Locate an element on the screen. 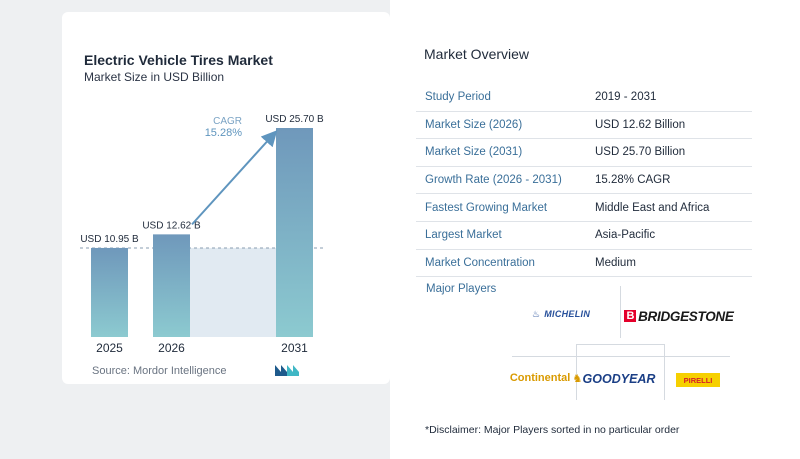  bar-value-label: USD 10.95 B is located at coordinates (109, 239).